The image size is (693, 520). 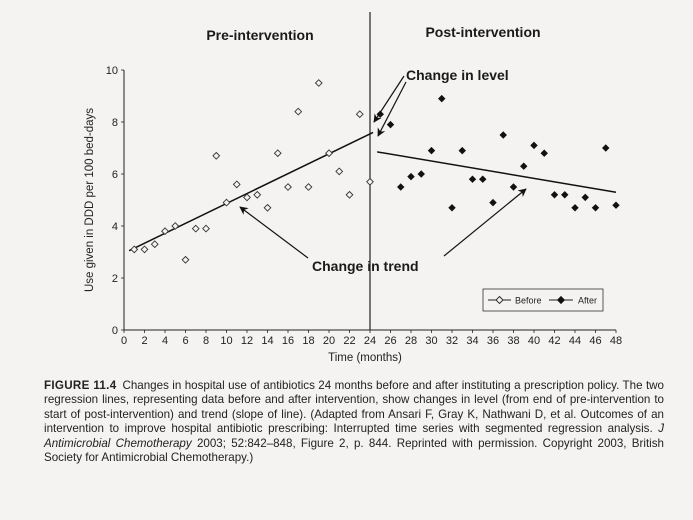 What do you see at coordinates (452, 341) in the screenshot?
I see `x-tick-label: 32` at bounding box center [452, 341].